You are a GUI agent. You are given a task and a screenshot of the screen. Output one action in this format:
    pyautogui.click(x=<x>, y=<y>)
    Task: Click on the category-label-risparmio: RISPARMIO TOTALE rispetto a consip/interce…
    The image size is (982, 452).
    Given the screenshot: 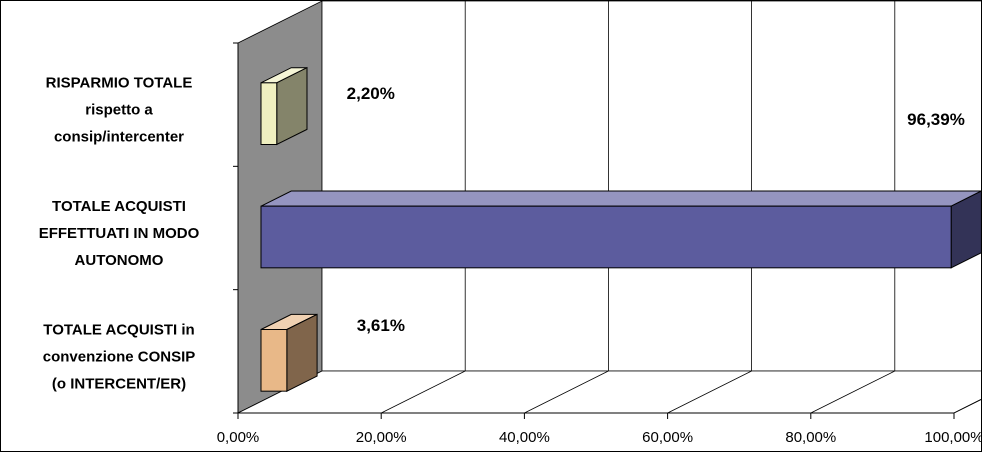 What is the action you would take?
    pyautogui.click(x=119, y=110)
    